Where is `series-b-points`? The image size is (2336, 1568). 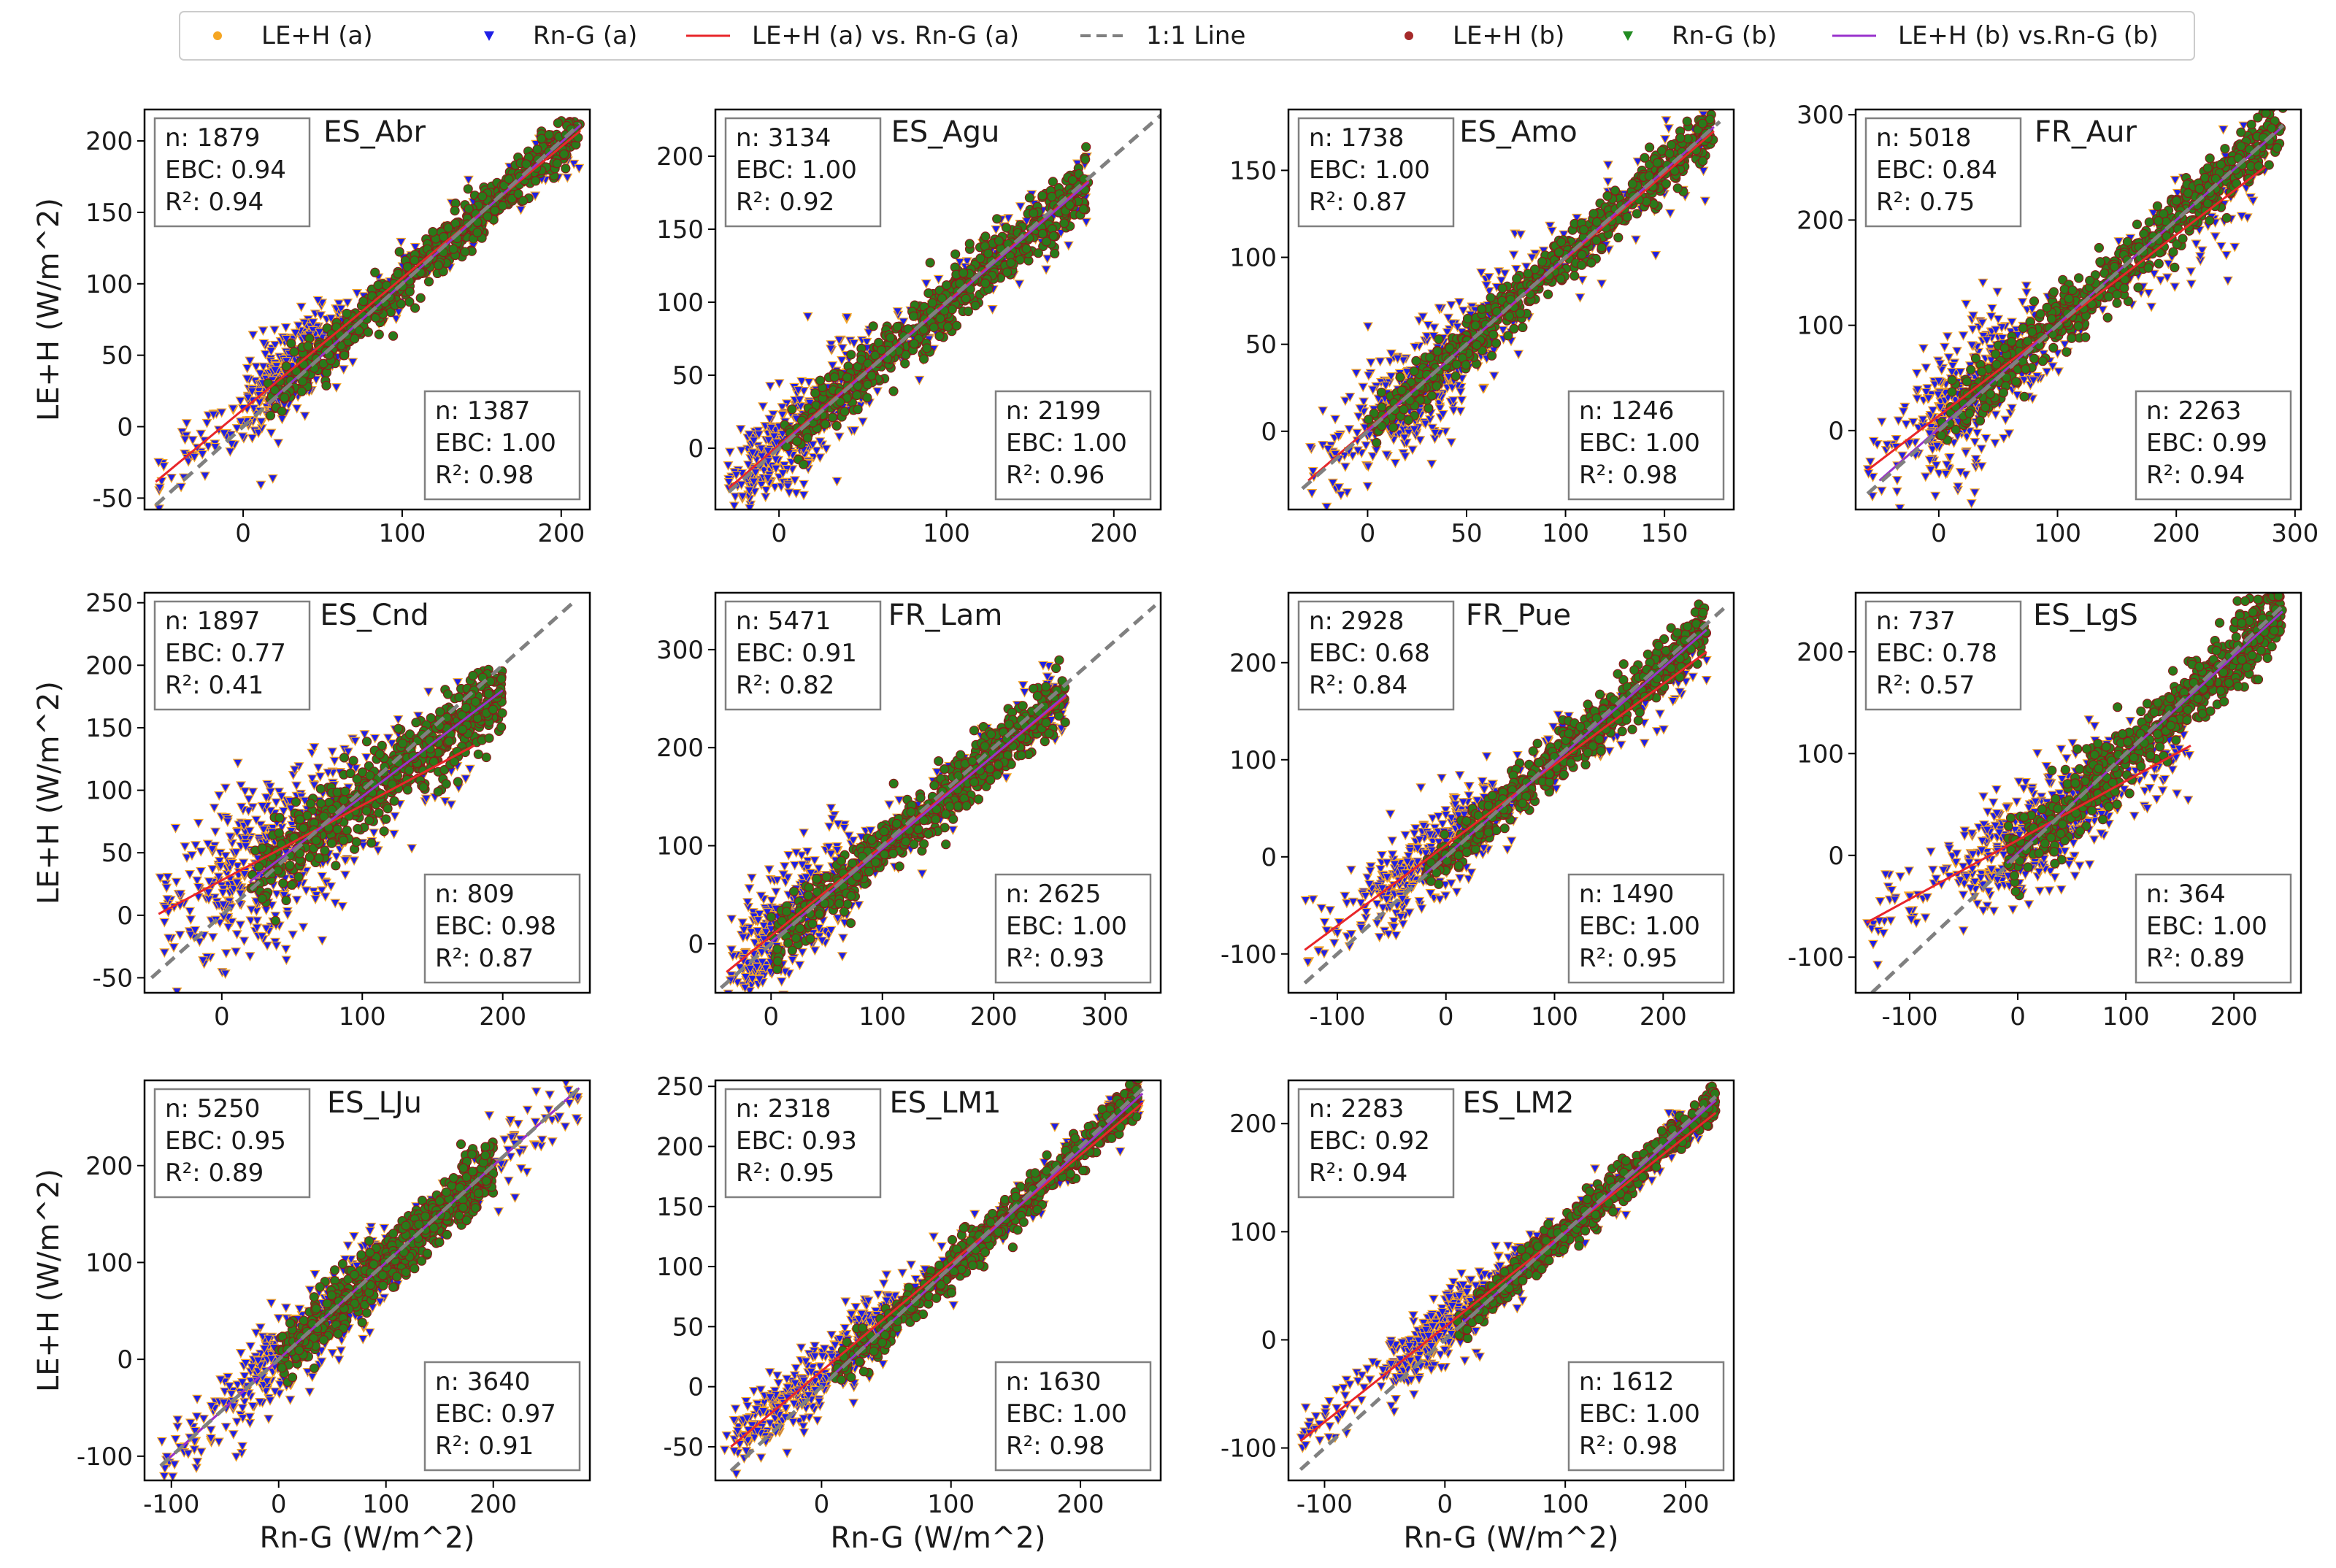
series-b-points is located at coordinates (424, 268).